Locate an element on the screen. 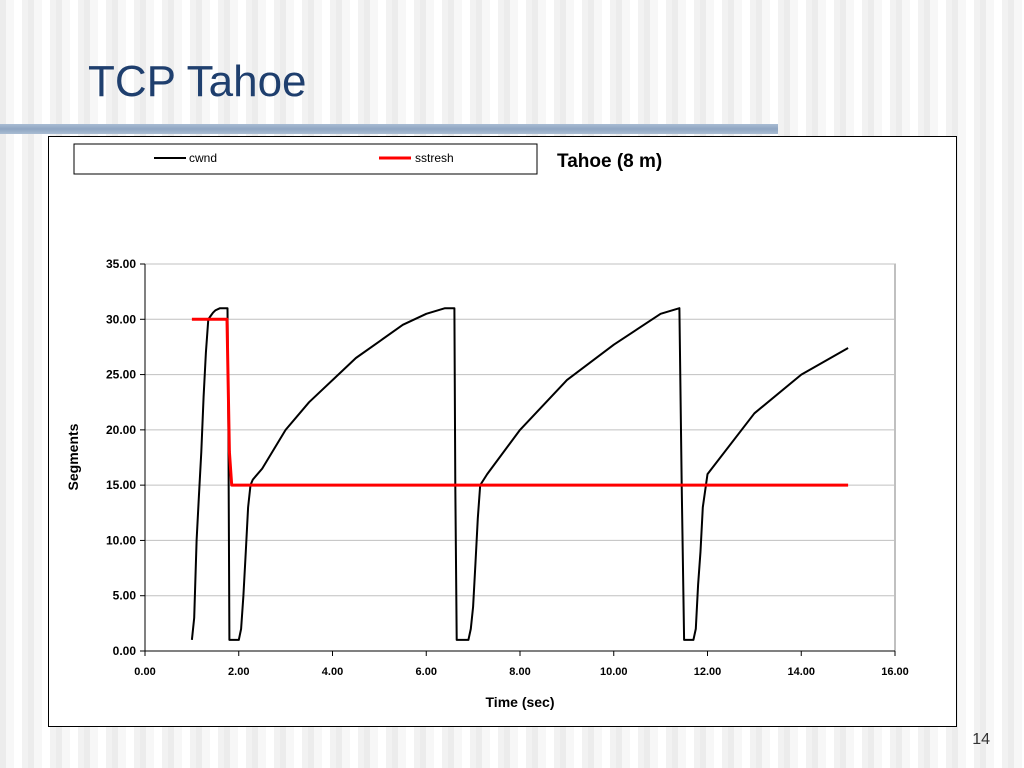  x-tick-label: 12.00 is located at coordinates (708, 672).